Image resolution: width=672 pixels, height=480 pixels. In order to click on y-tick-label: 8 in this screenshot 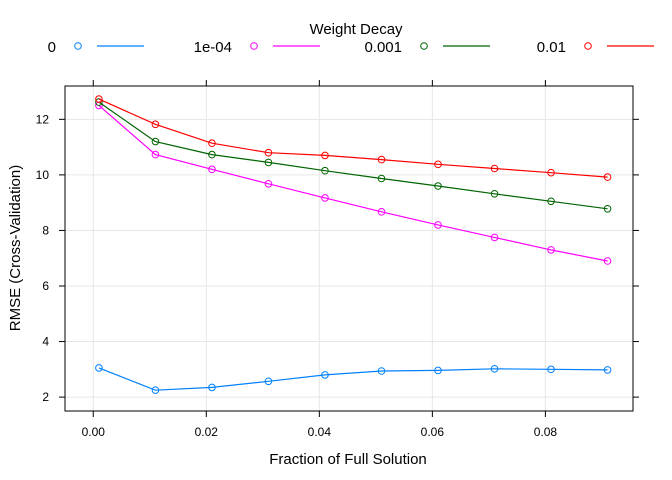, I will do `click(45, 230)`.